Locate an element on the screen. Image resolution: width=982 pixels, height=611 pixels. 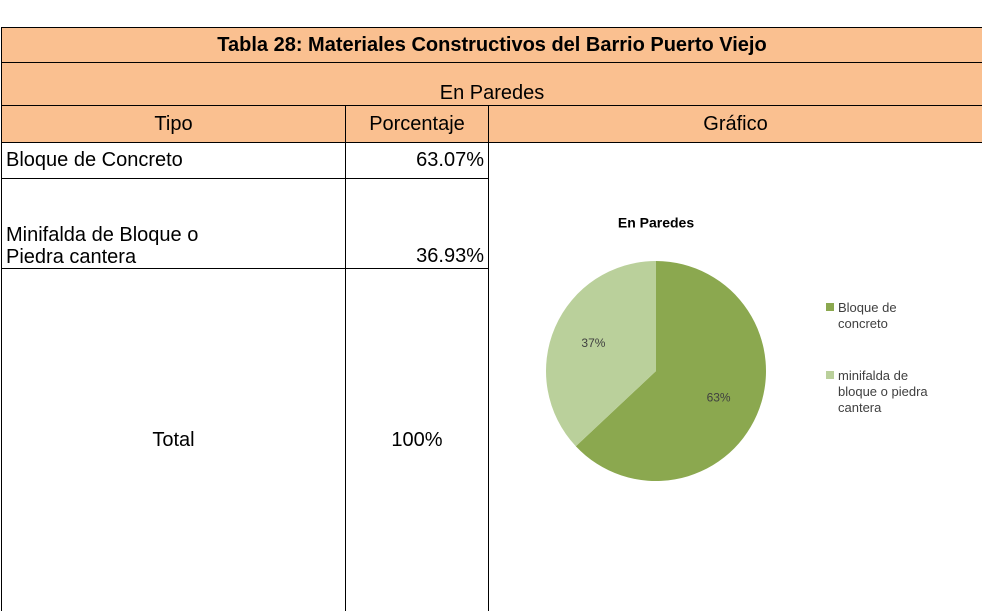
percent-cell: 36.93% is located at coordinates (417, 223).